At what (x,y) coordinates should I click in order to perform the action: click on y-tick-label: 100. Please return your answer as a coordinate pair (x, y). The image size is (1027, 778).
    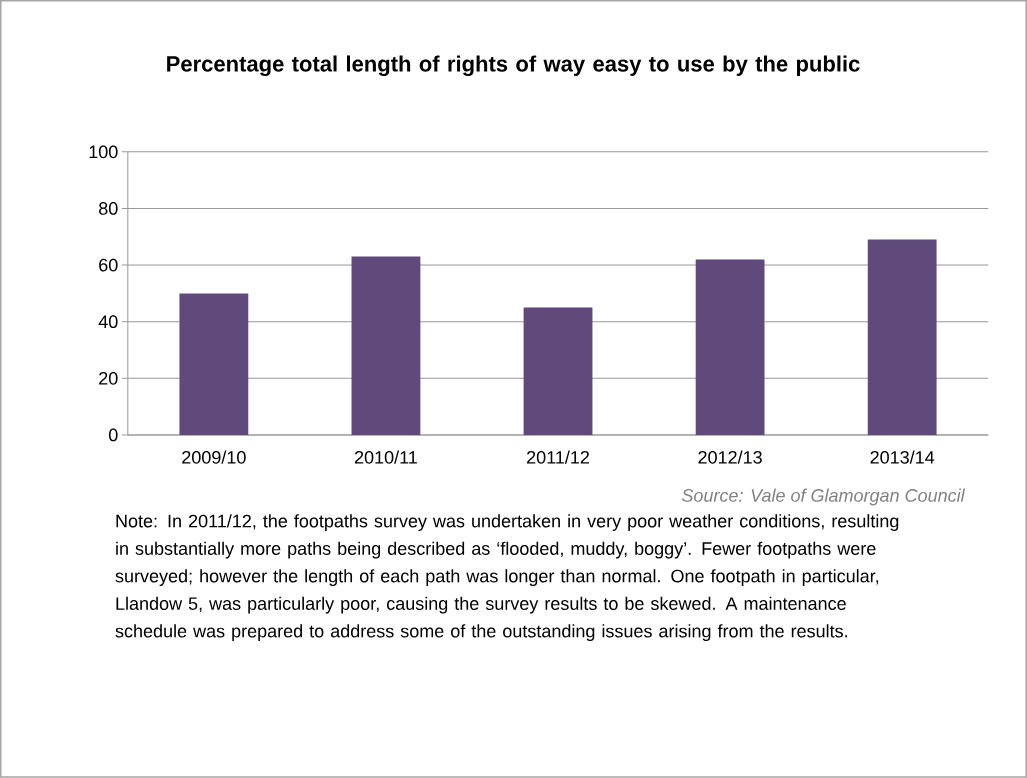
    Looking at the image, I should click on (103, 152).